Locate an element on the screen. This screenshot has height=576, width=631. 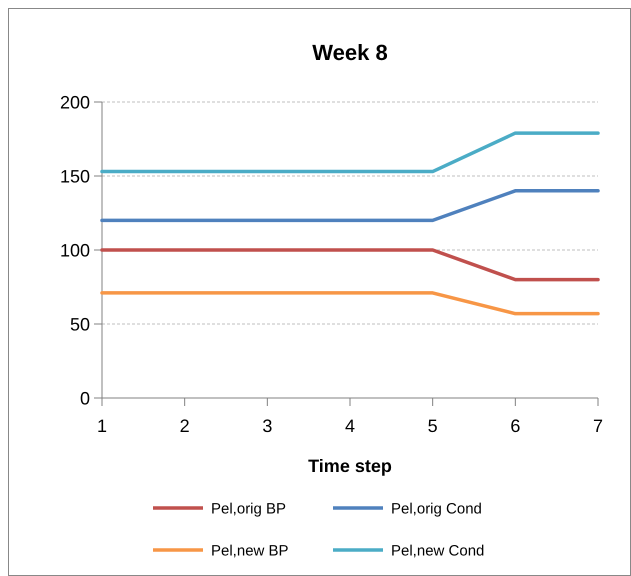
x-tick-label: 2 is located at coordinates (185, 426).